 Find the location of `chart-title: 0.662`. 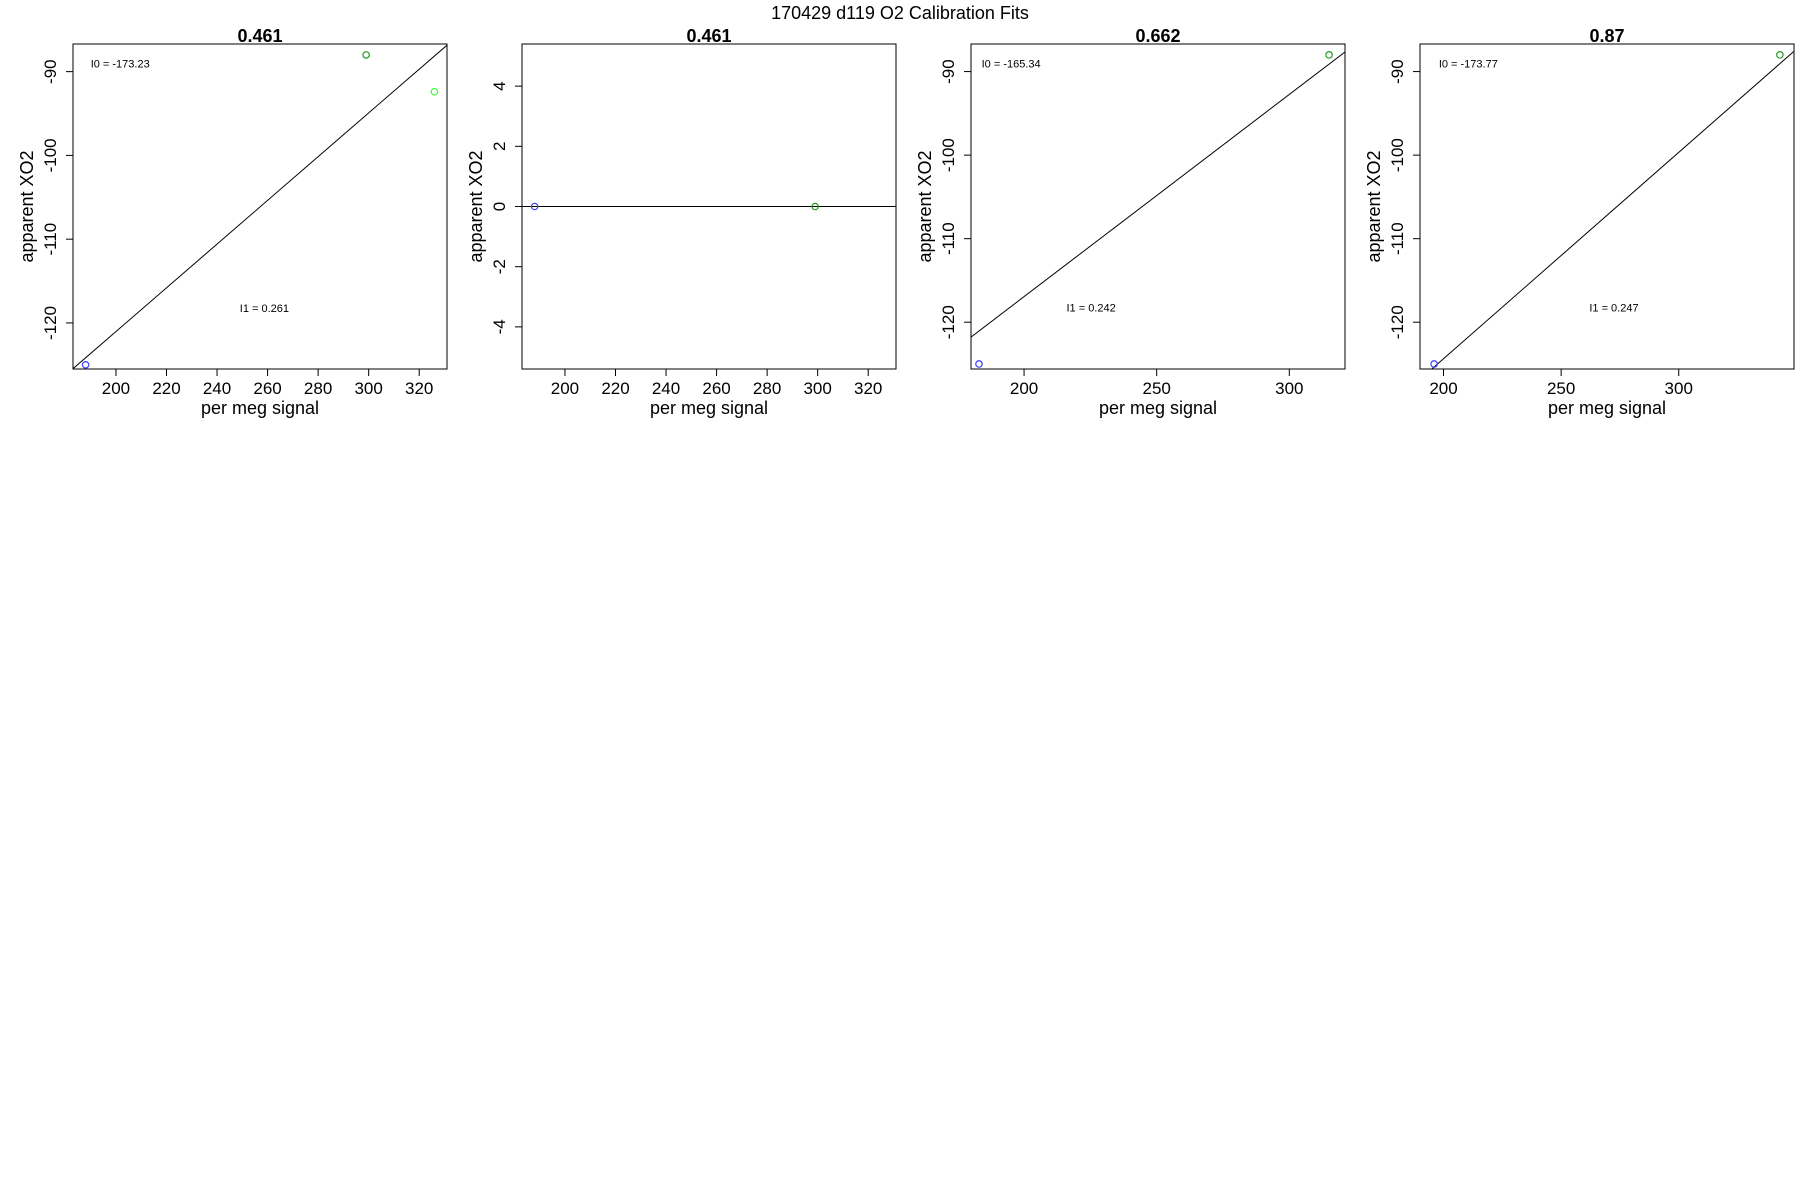

chart-title: 0.662 is located at coordinates (1157, 36).